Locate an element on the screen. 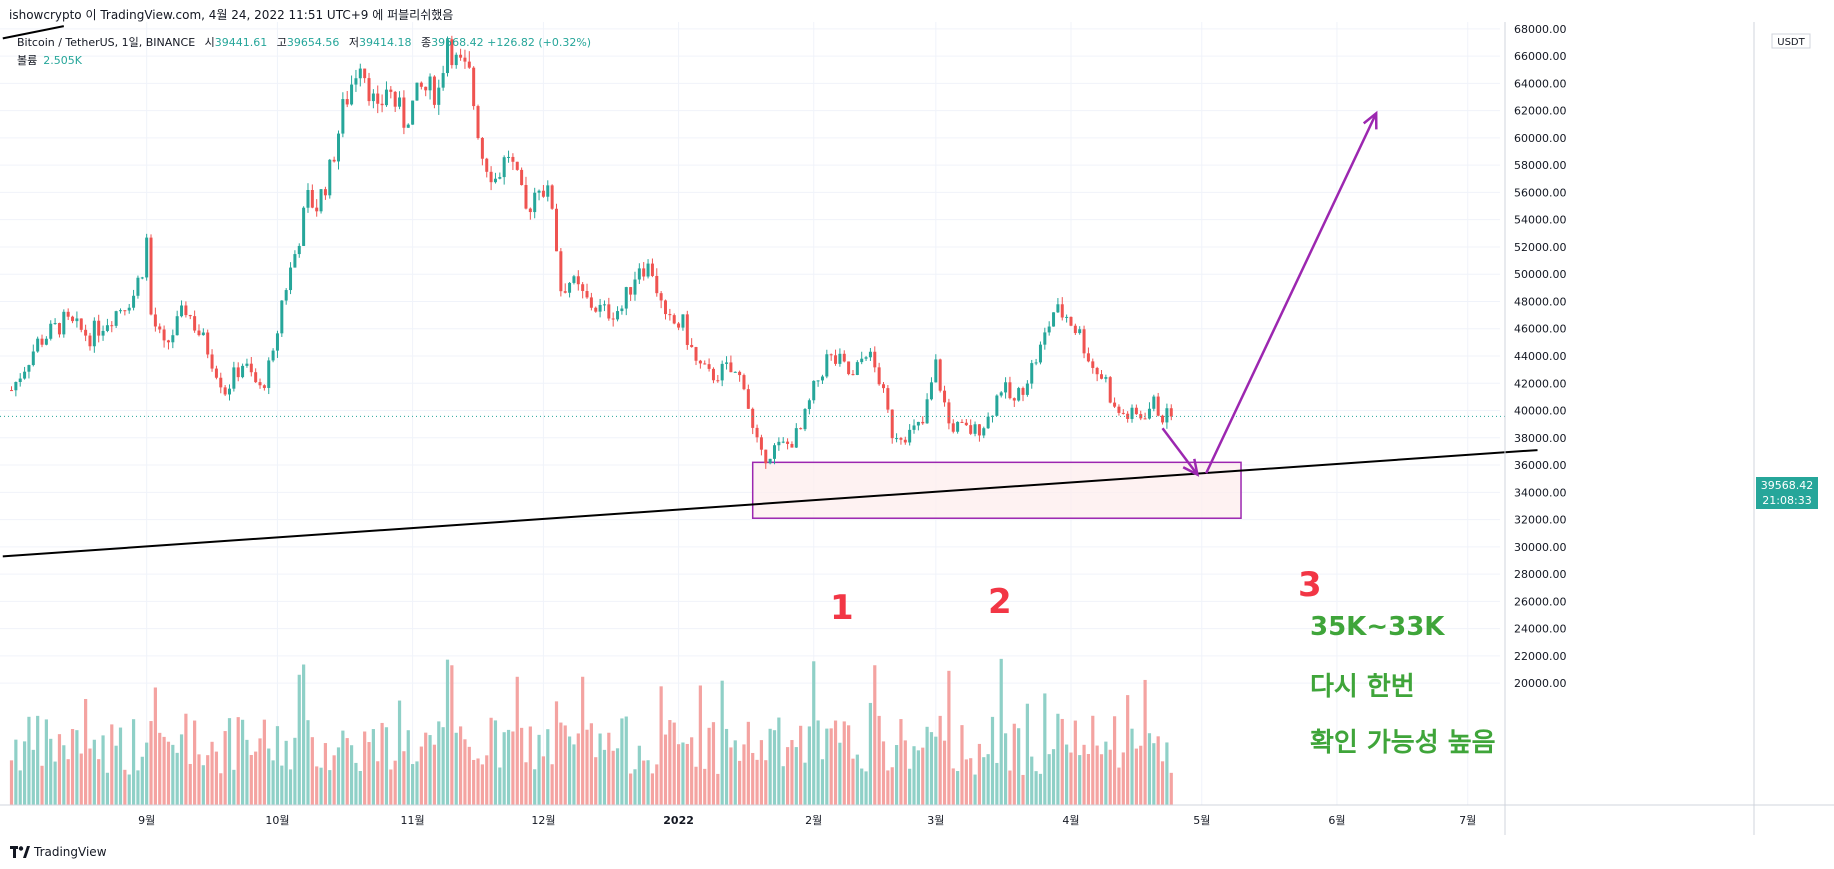 The height and width of the screenshot is (869, 1834). time-tick: 6월 is located at coordinates (1336, 820).